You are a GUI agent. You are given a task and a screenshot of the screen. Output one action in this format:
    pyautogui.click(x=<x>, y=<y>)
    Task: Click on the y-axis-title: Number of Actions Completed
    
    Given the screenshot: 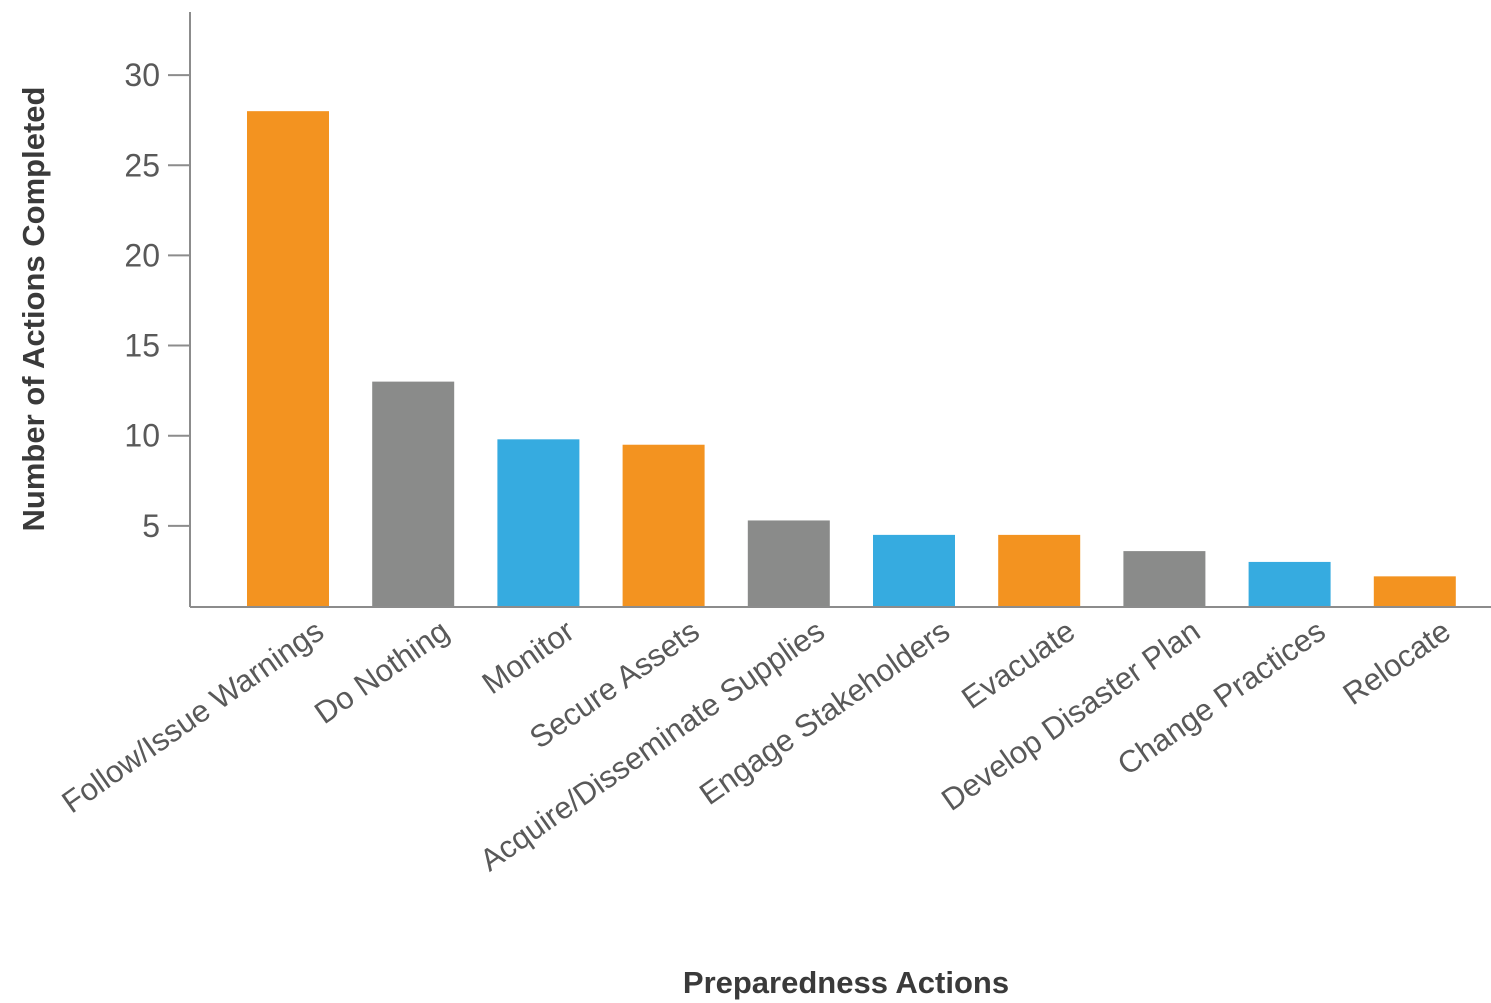 What is the action you would take?
    pyautogui.click(x=33, y=309)
    